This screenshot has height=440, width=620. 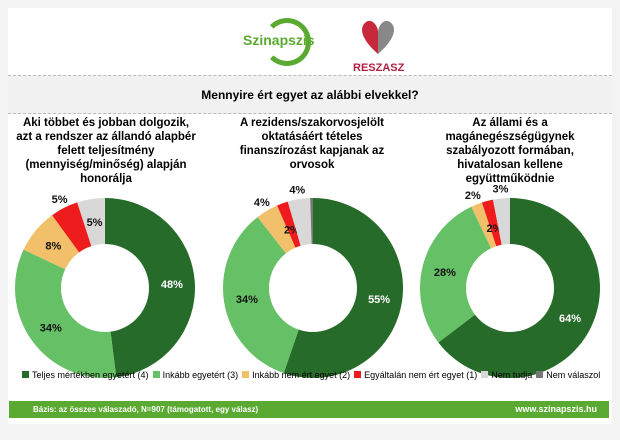 What do you see at coordinates (570, 319) in the screenshot?
I see `data-label: 64%` at bounding box center [570, 319].